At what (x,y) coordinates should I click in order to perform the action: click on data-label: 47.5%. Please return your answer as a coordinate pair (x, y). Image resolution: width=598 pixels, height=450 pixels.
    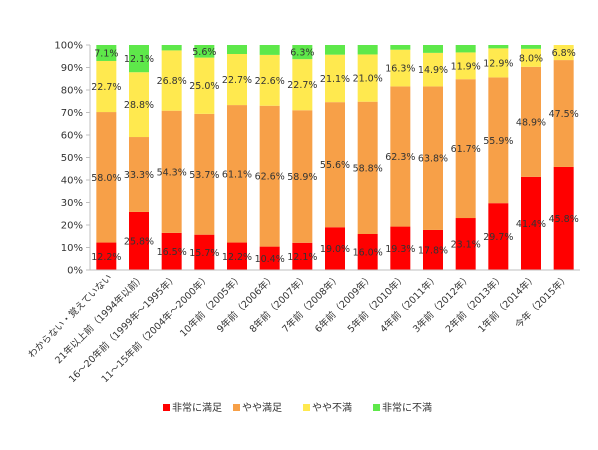
    Looking at the image, I should click on (564, 114).